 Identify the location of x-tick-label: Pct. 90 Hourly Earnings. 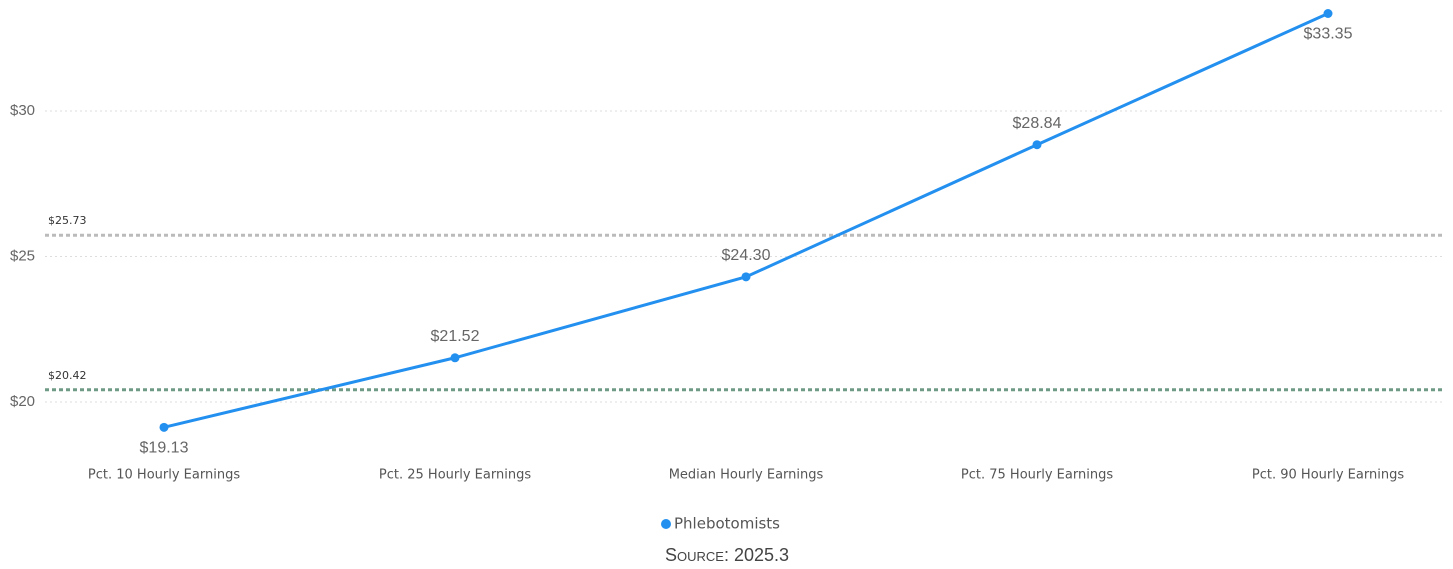
(1328, 475).